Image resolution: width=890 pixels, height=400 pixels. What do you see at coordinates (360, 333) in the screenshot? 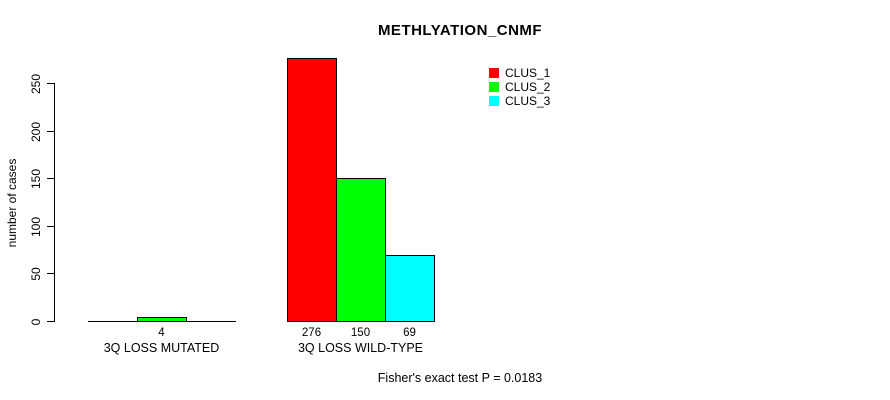
I see `bar-value-label: 150` at bounding box center [360, 333].